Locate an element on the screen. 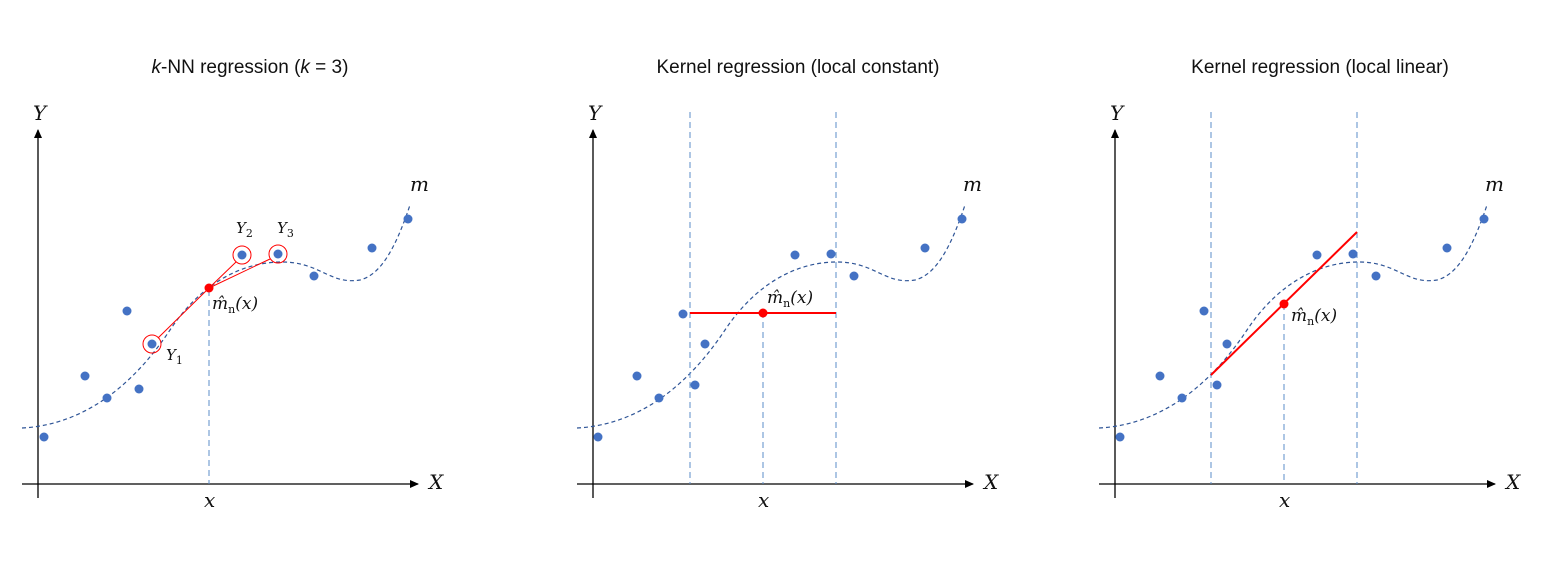  neighbor-label: Y2 is located at coordinates (244, 229).